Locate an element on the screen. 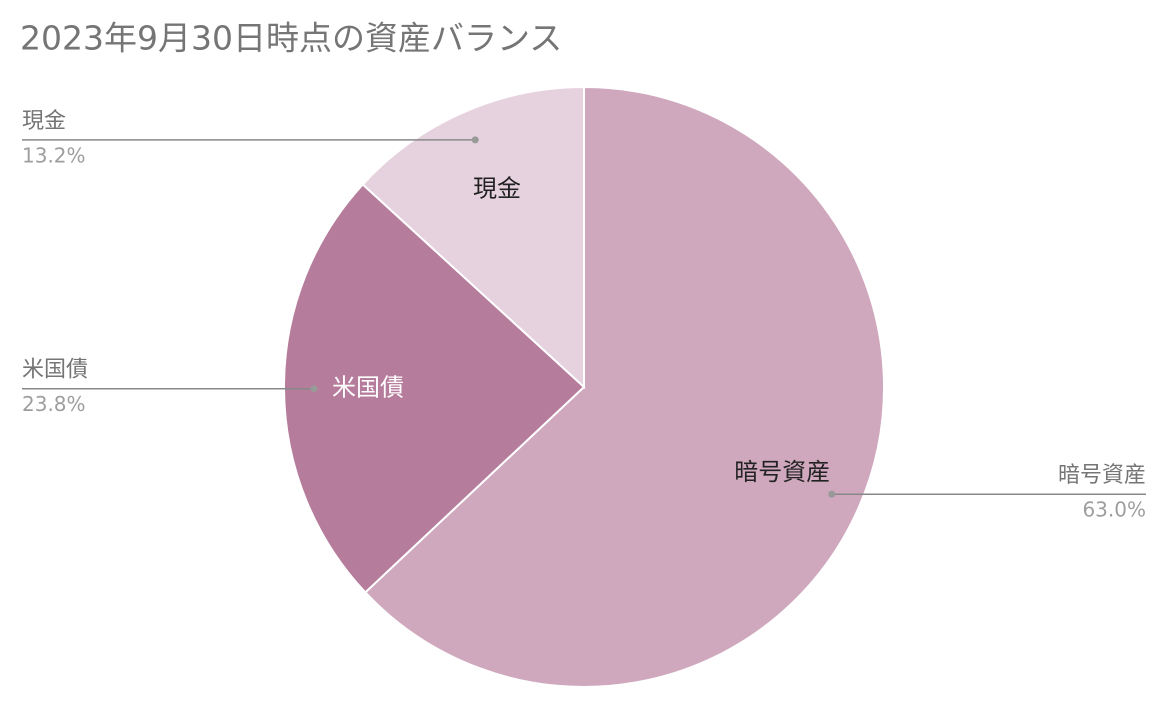 Image resolution: width=1166 pixels, height=702 pixels. pie-slice is located at coordinates (473, 237).